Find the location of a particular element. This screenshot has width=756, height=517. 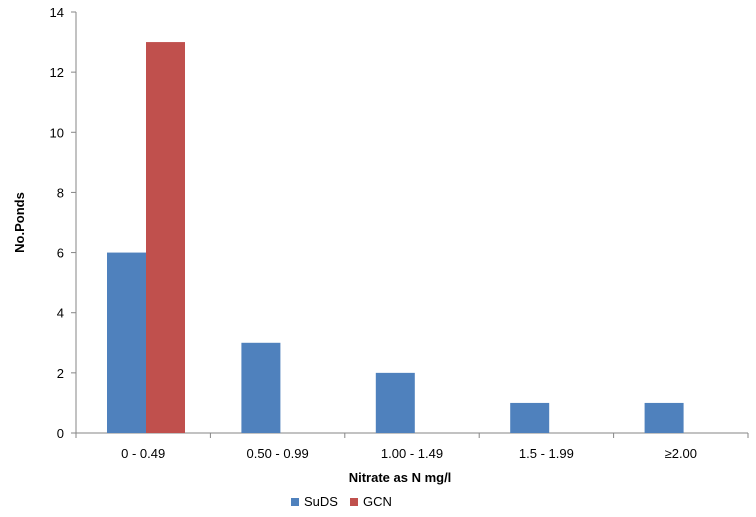

bar-gcn is located at coordinates (165, 237).